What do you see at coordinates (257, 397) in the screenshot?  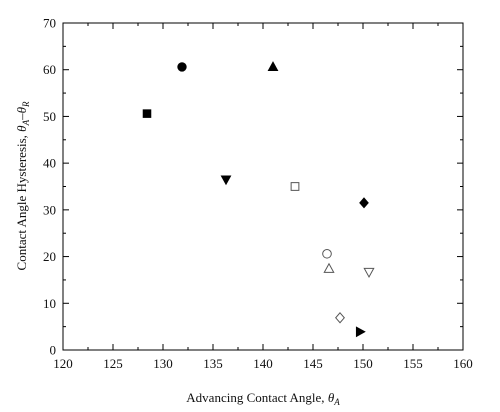 I see `x-axis-label-main: Advancing Contact Angle,` at bounding box center [257, 397].